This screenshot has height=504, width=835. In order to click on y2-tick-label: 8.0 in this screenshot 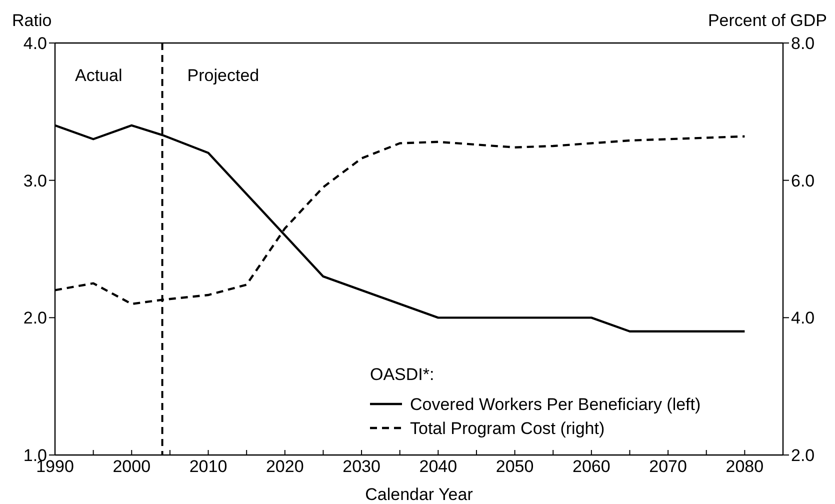, I will do `click(803, 43)`.